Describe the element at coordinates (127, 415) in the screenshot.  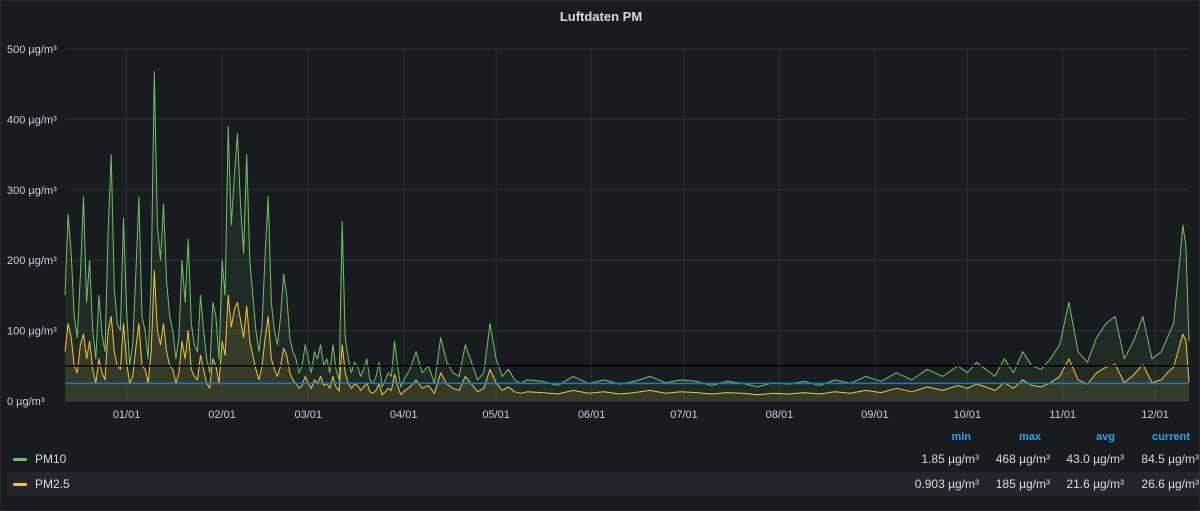
I see `x-tick-label: 01/01` at that location.